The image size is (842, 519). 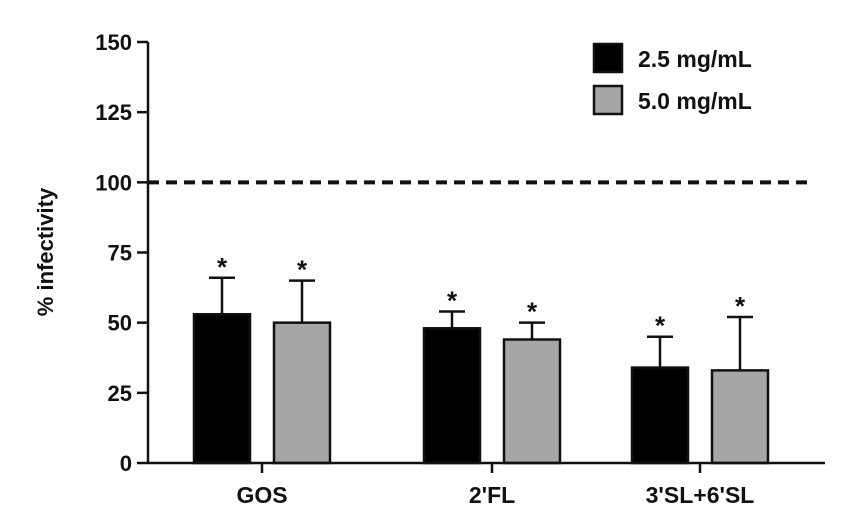 What do you see at coordinates (120, 393) in the screenshot?
I see `y-tick-label: 25` at bounding box center [120, 393].